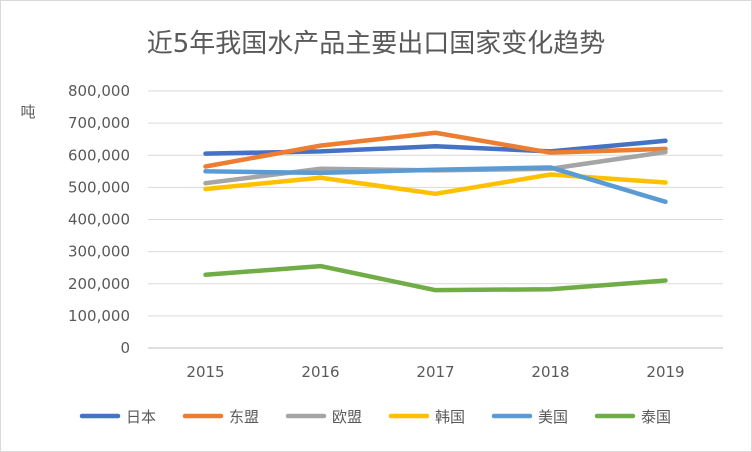 Image resolution: width=752 pixels, height=452 pixels. I want to click on series-line-韩国, so click(435, 184).